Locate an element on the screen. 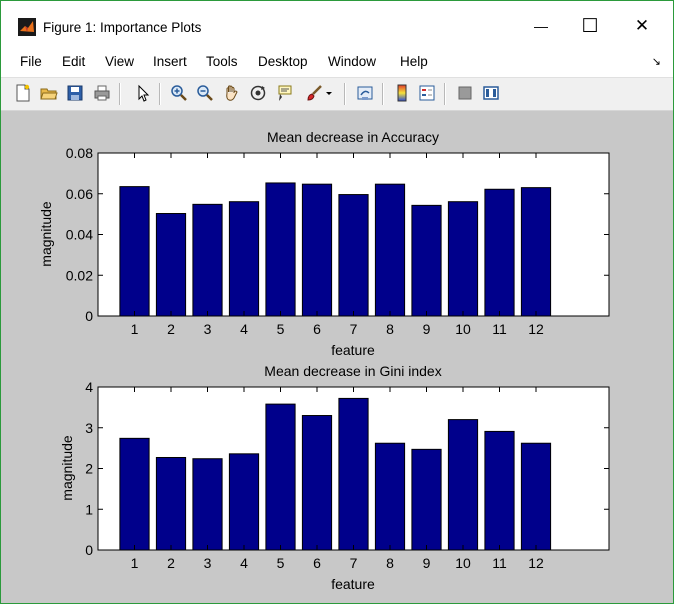 The height and width of the screenshot is (608, 674). save-button is located at coordinates (75, 93).